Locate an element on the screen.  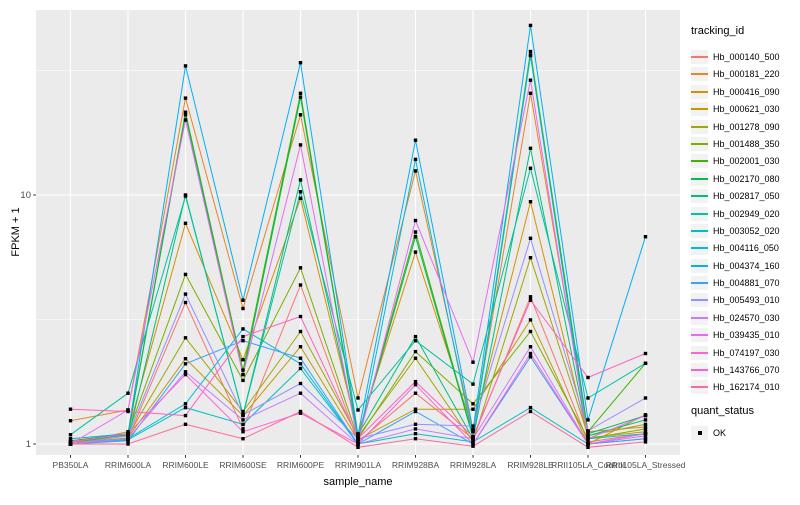
legend-item-Hb_002817_050: Hb_002817_050 is located at coordinates (745, 196).